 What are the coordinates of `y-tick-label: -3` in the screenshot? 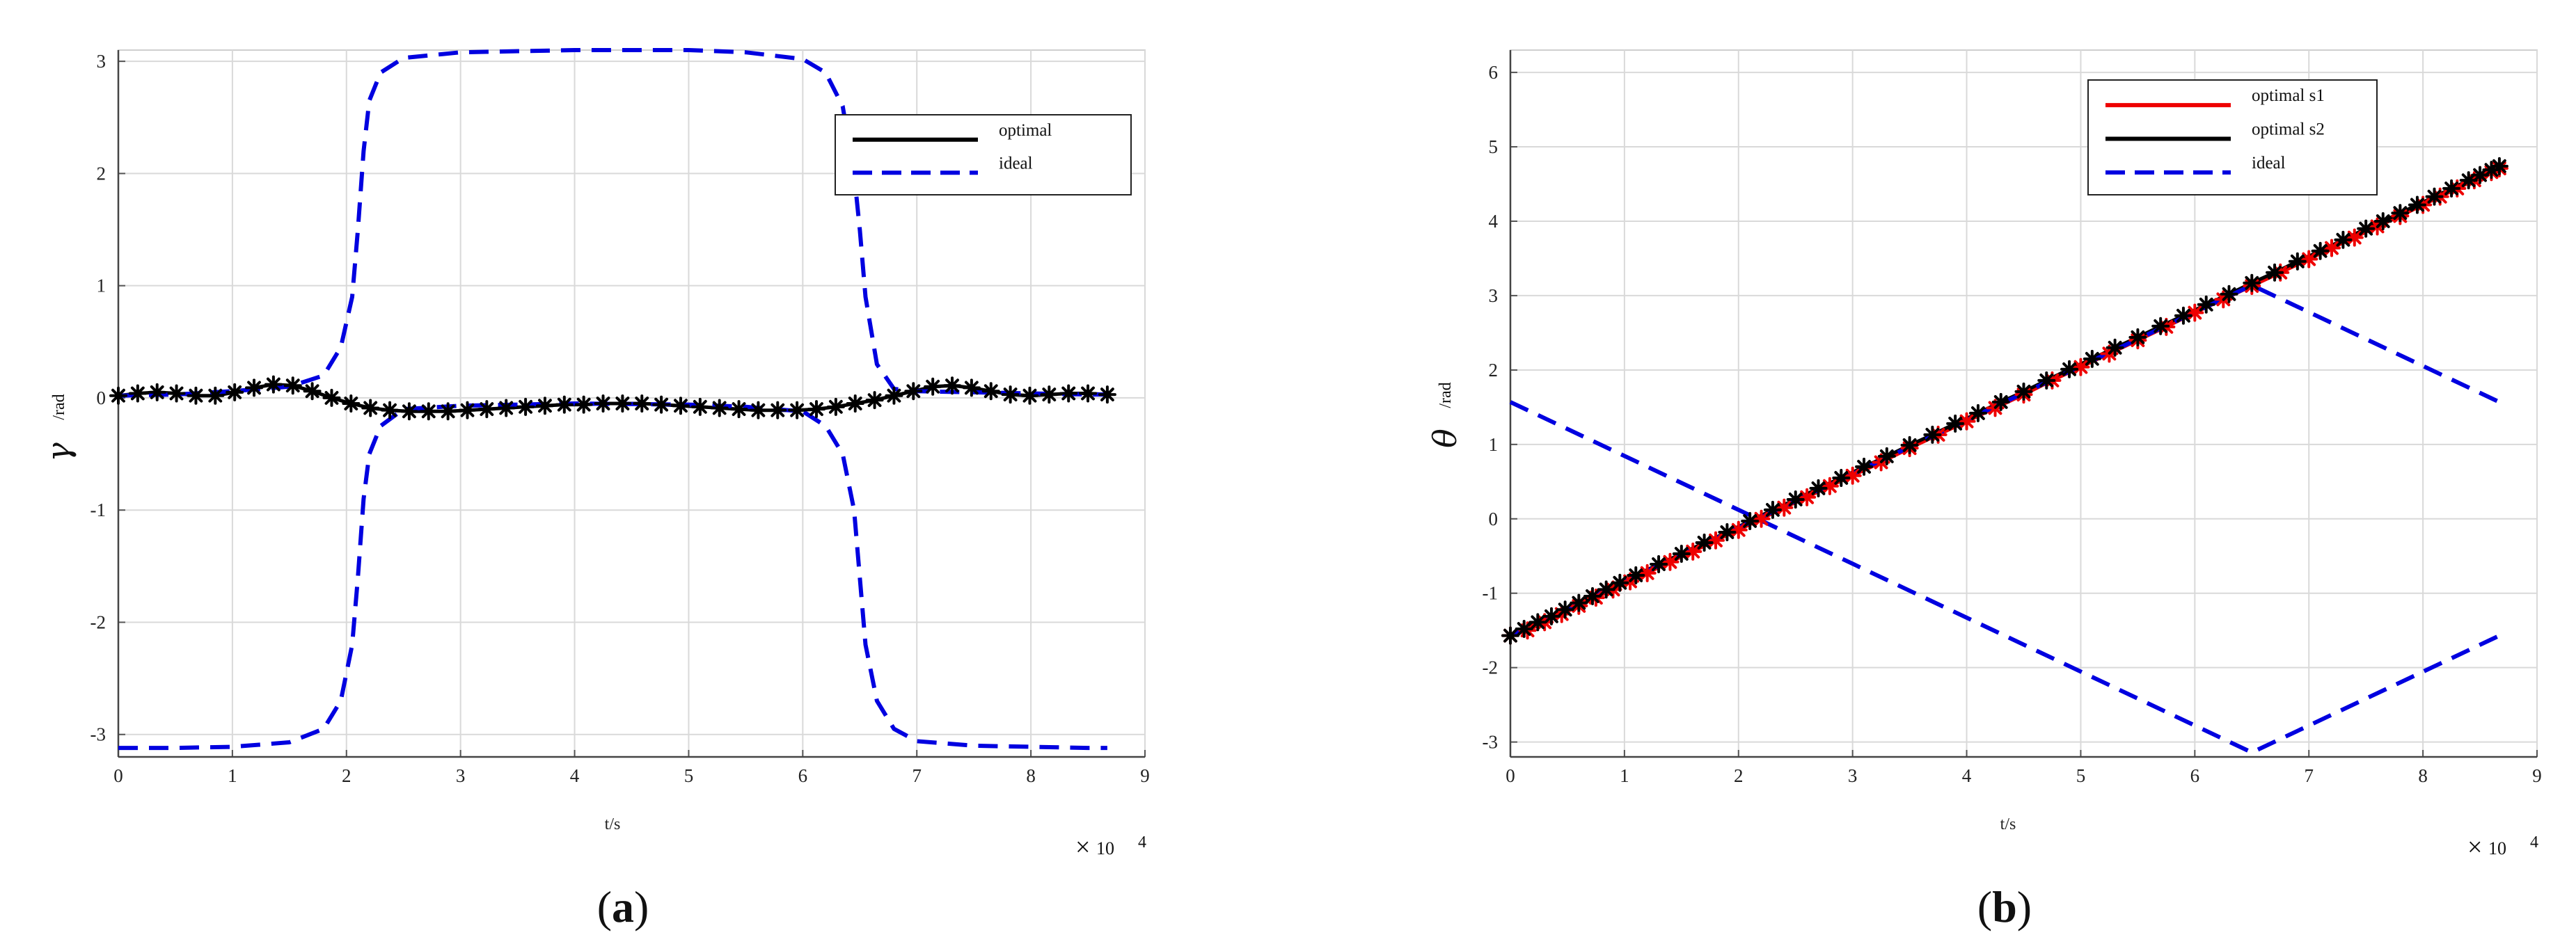 It's located at (98, 734).